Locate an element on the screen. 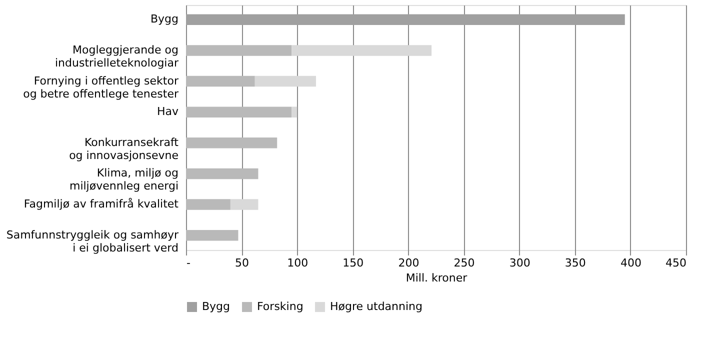  x-tick-label: 250 is located at coordinates (464, 263).